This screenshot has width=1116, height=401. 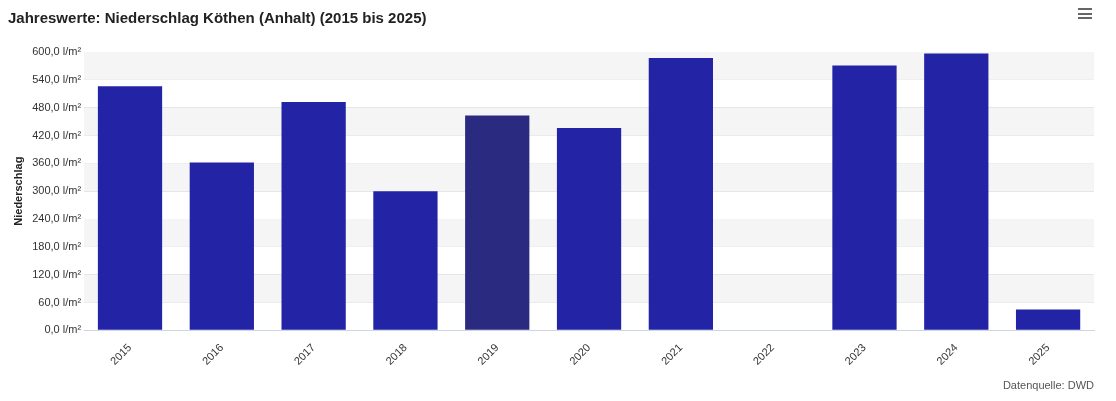 I want to click on y-tick-label: 120,0 l/m², so click(x=57, y=273).